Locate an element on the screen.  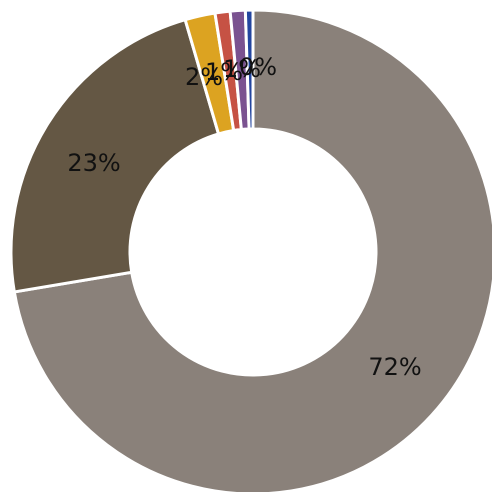
data-label-b: 23% is located at coordinates (93, 163).